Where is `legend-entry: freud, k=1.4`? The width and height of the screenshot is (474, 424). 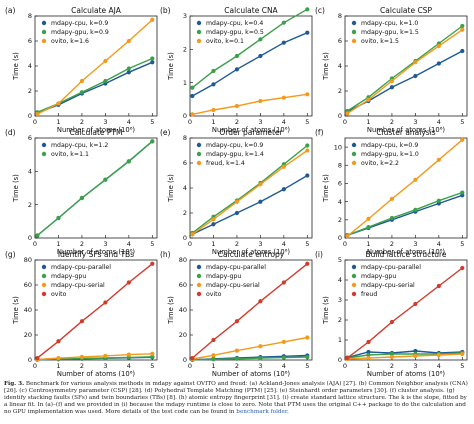 legend-entry: freud, k=1.4 is located at coordinates (225, 163).